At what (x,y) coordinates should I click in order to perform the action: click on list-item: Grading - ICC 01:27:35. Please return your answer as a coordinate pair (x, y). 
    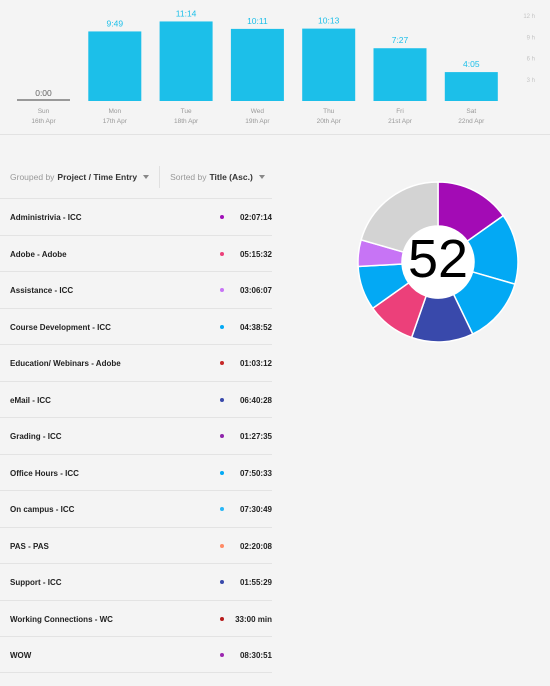
    Looking at the image, I should click on (136, 435).